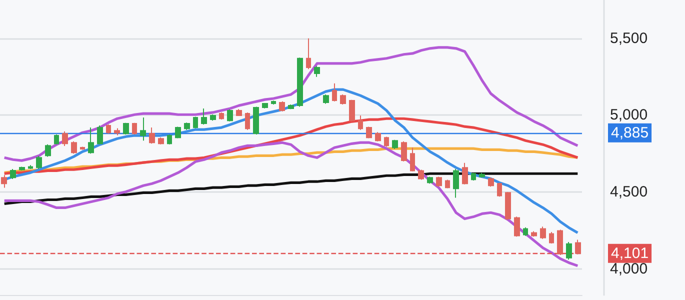 This screenshot has width=685, height=300. I want to click on y-tick-label: 4,000, so click(629, 269).